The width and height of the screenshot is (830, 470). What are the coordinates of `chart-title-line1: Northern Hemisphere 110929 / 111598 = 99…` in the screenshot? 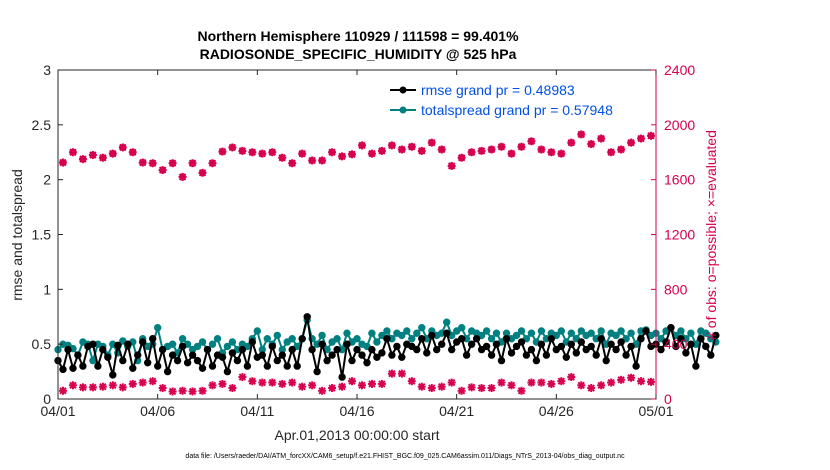 It's located at (358, 36).